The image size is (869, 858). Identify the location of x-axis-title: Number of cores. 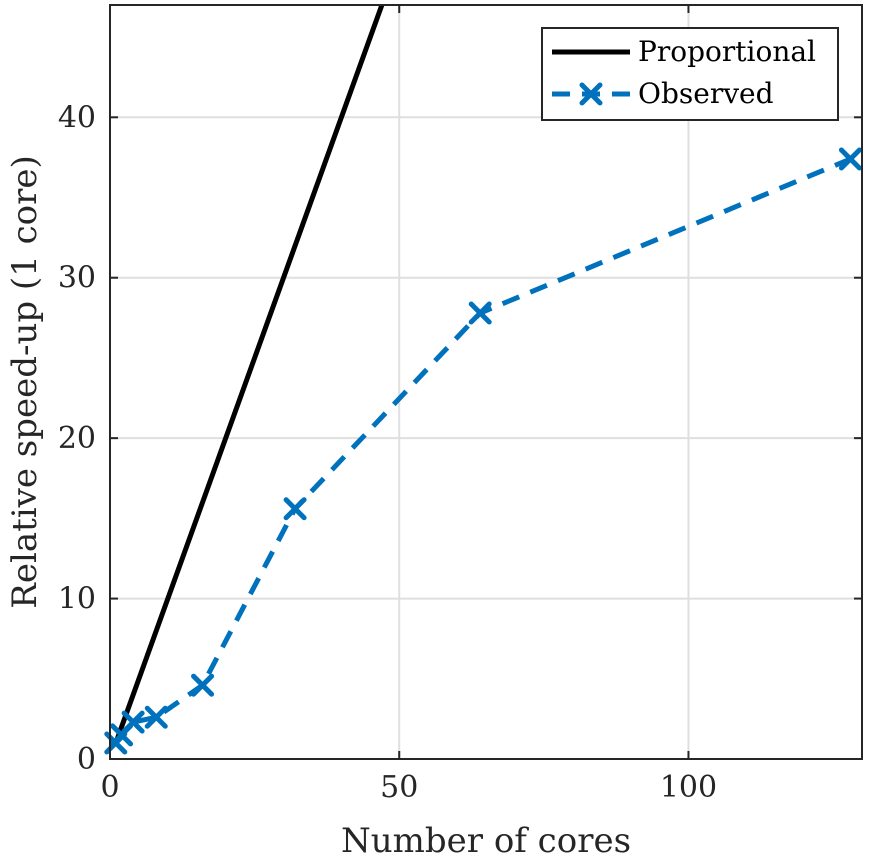
(486, 839).